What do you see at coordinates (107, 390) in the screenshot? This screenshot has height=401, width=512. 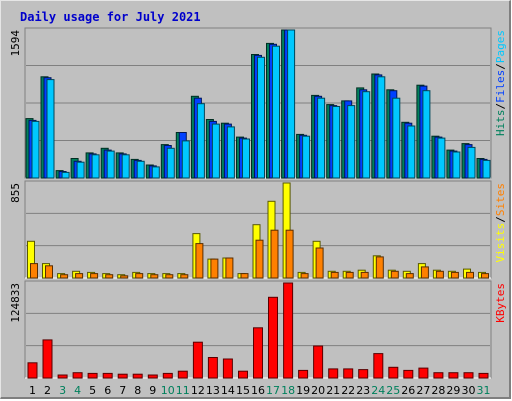 I see `day-label-6: 6` at bounding box center [107, 390].